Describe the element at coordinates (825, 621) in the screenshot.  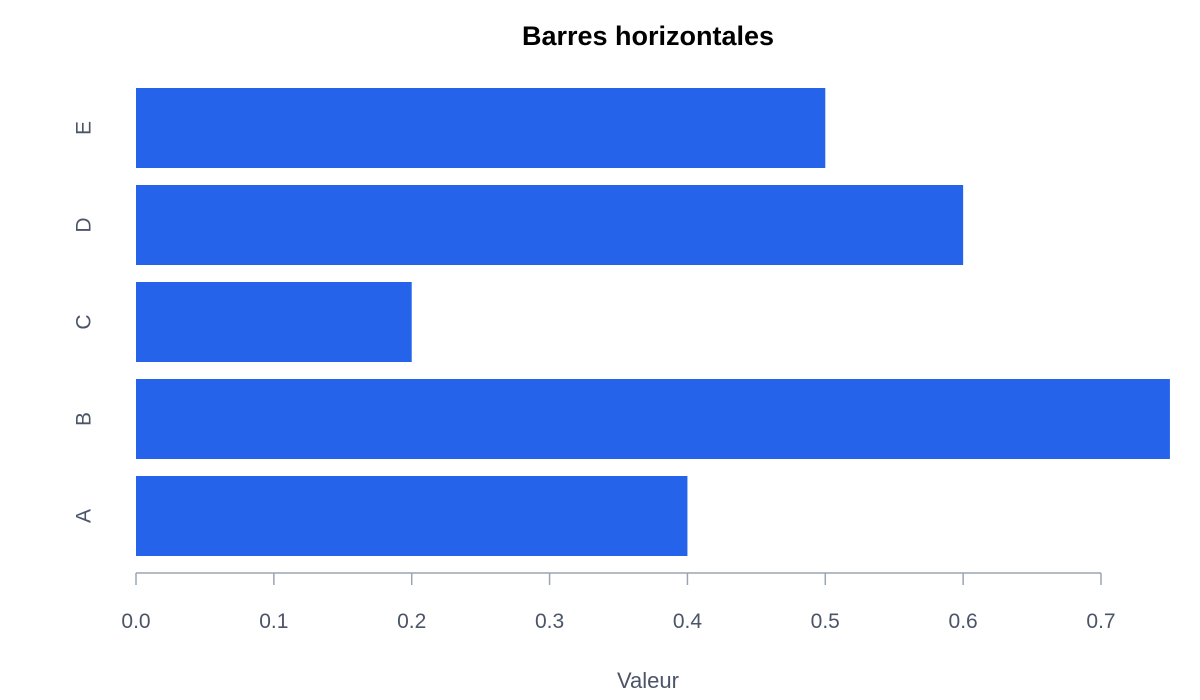
I see `x-tick-label-5: 0.5` at that location.